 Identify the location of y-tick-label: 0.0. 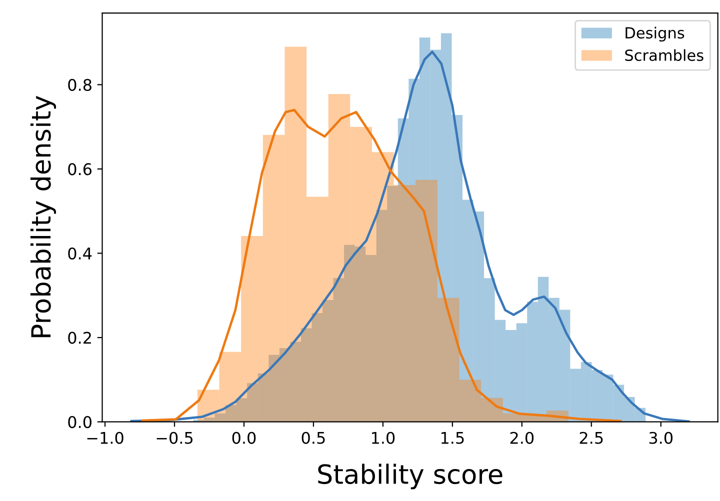
(80, 422).